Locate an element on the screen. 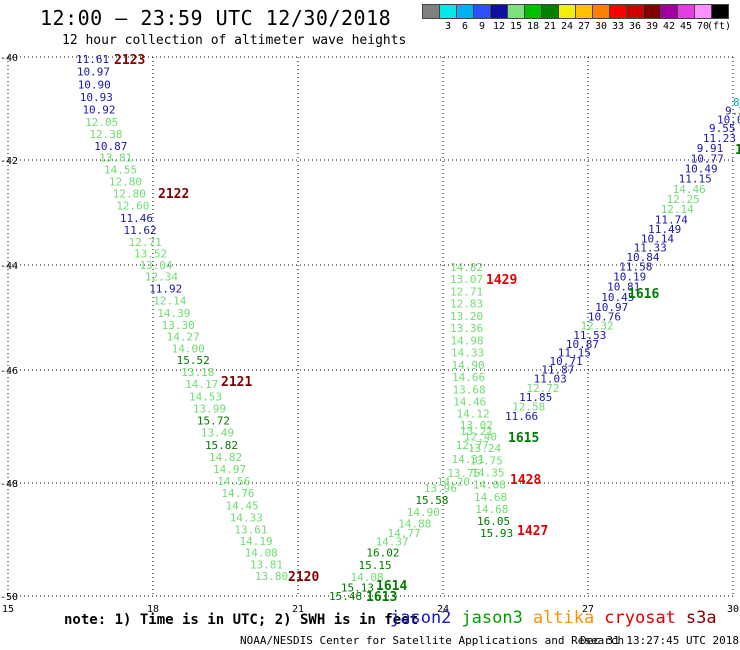  wave-height-value: 14.35 is located at coordinates (487, 473).